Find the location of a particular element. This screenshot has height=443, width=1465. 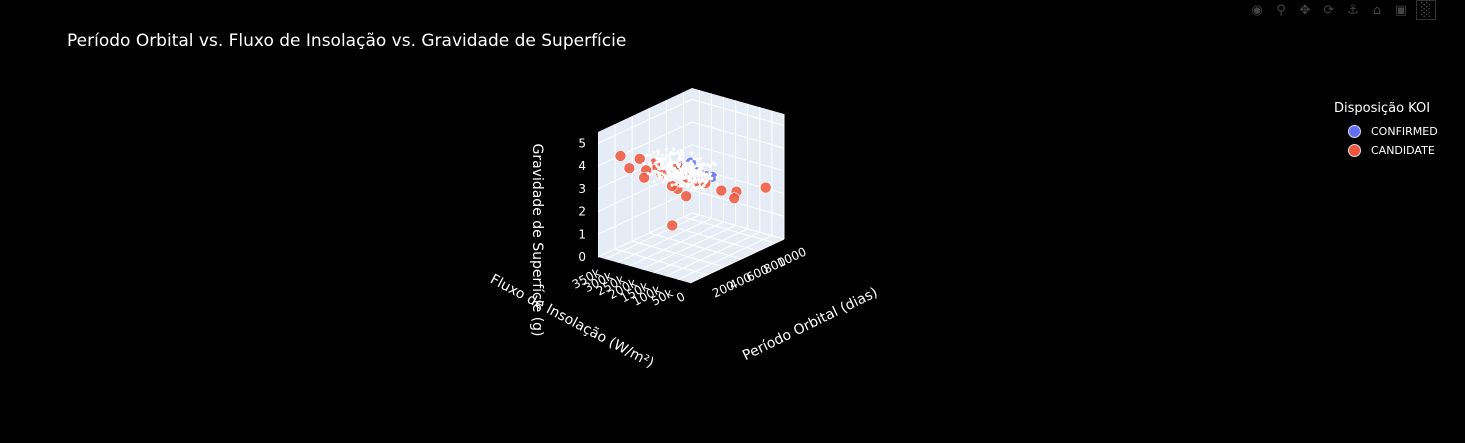

legend-label-confirmed: CONFIRMED is located at coordinates (1404, 131).